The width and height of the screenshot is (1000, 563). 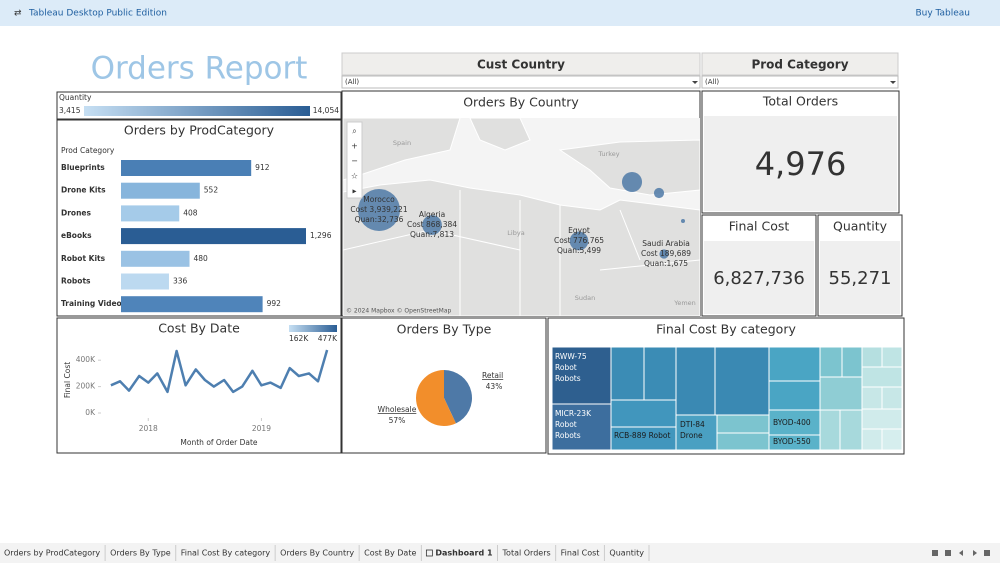 What do you see at coordinates (354, 146) in the screenshot?
I see `map-tool: +` at bounding box center [354, 146].